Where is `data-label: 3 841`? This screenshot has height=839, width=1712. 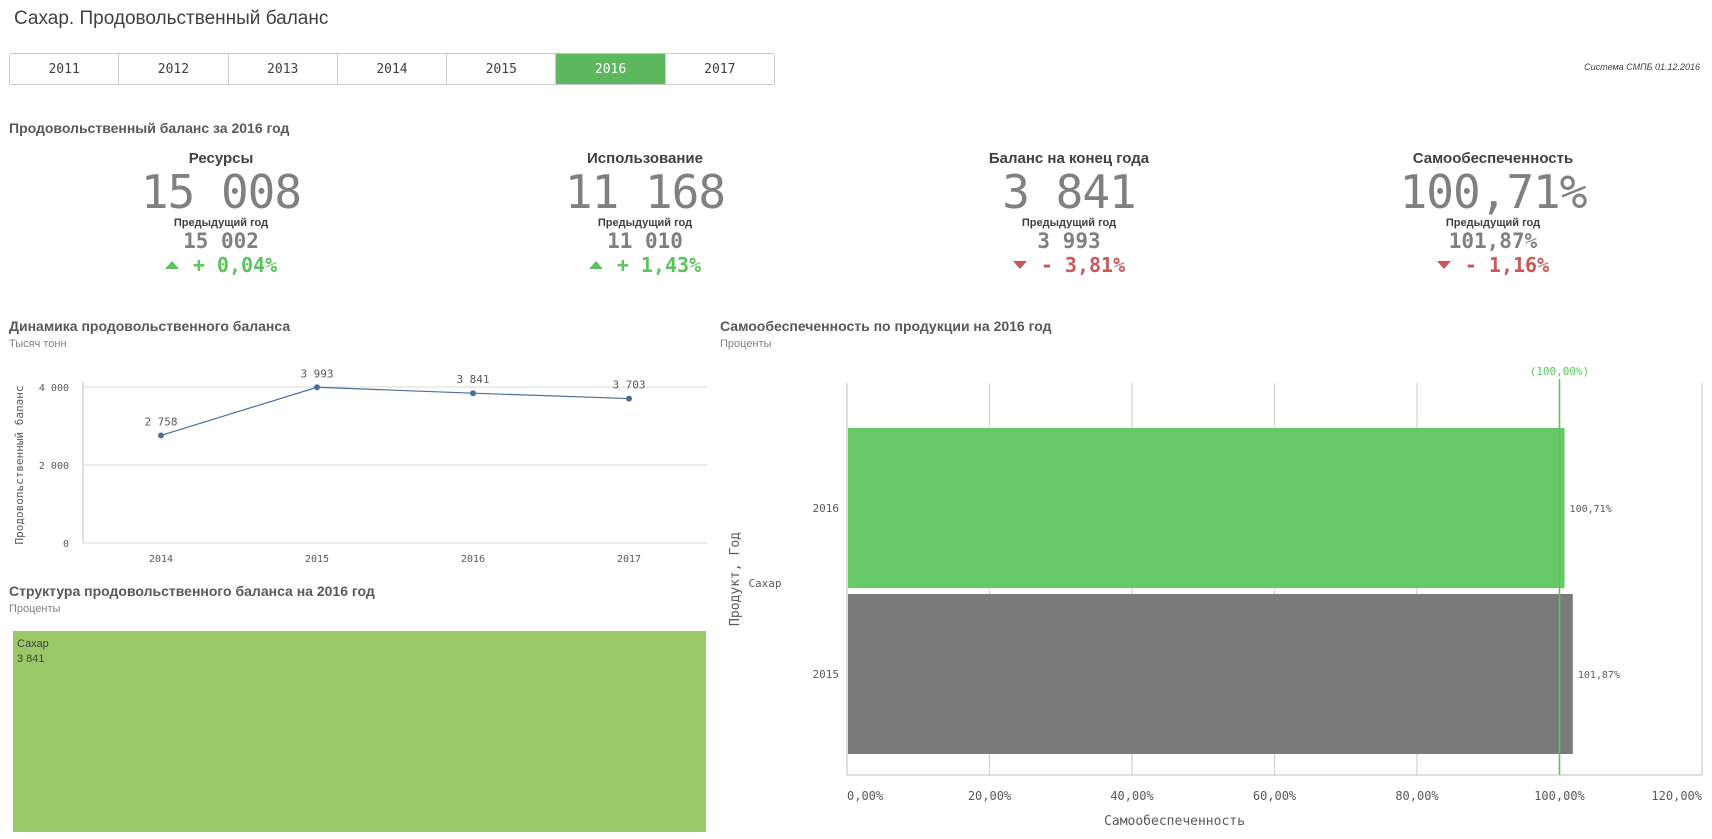 data-label: 3 841 is located at coordinates (472, 379).